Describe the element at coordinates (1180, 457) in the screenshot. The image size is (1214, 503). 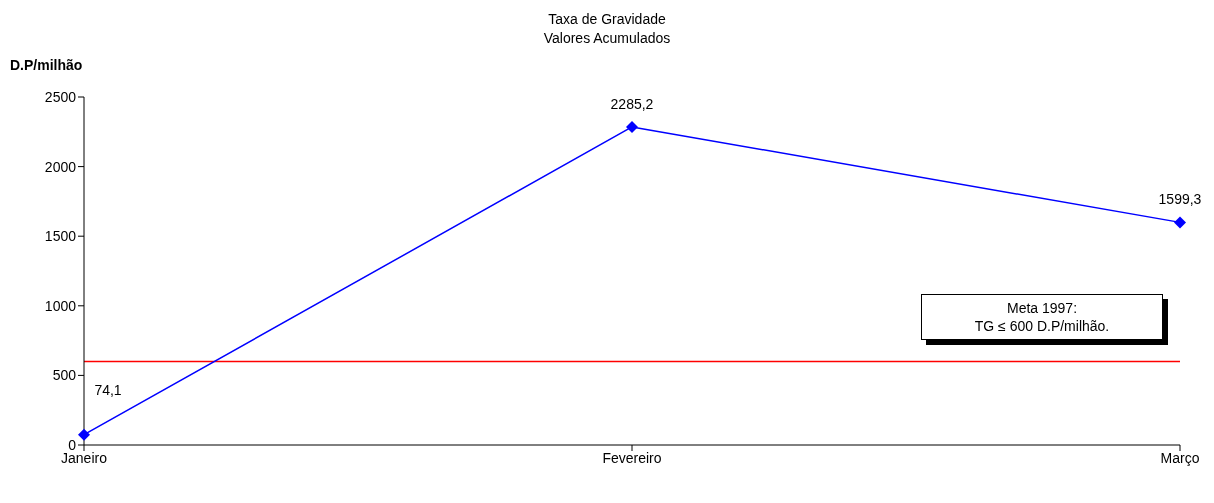
I see `x-tick-label: Março` at that location.